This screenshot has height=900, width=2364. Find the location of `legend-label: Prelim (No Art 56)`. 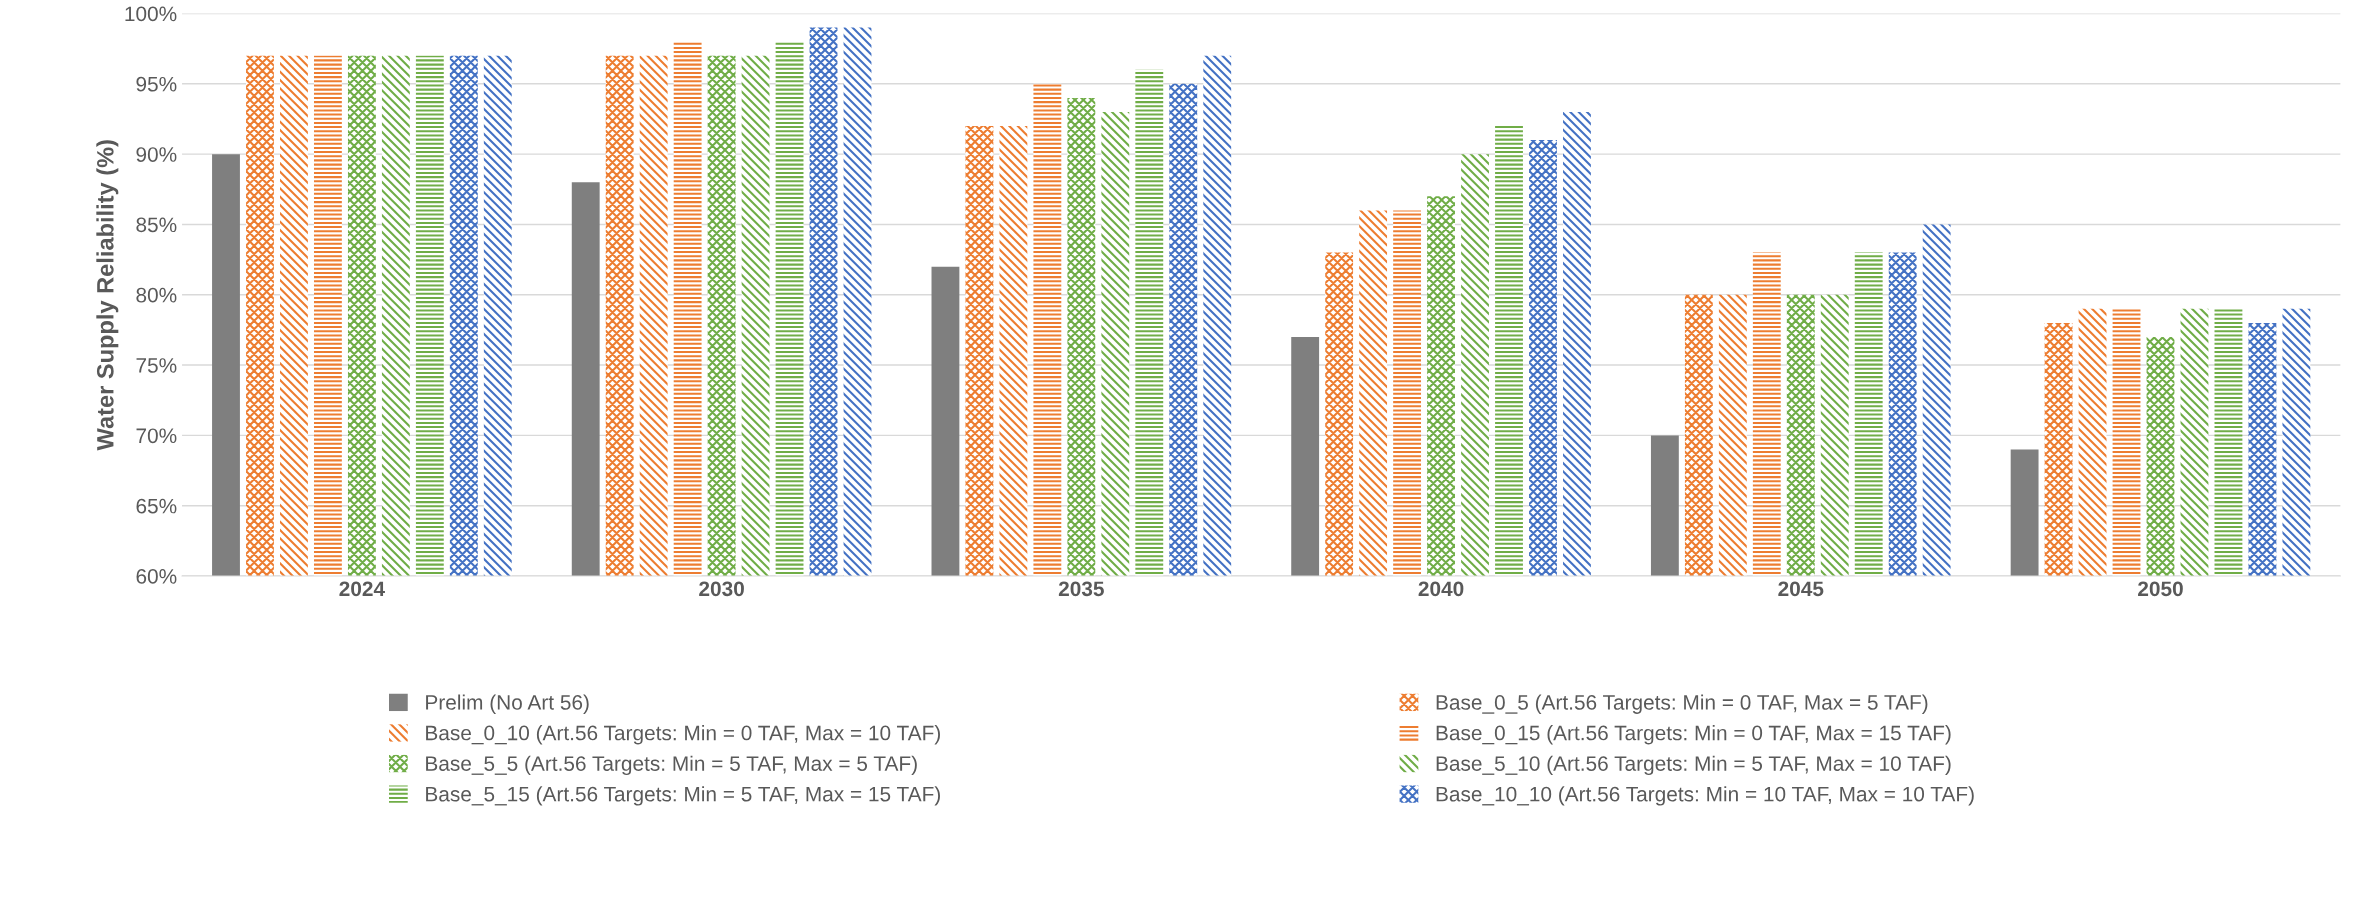

legend-label: Prelim (No Art 56) is located at coordinates (507, 704).